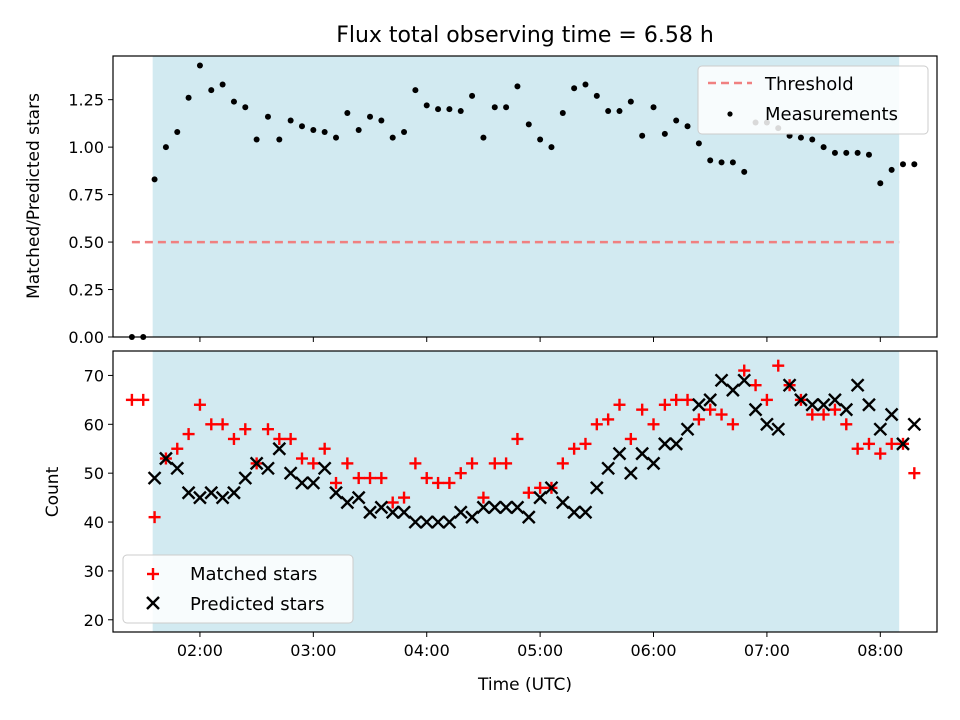 This screenshot has height=720, width=960. I want to click on bottom-y-tick-label: 30, so click(94, 571).